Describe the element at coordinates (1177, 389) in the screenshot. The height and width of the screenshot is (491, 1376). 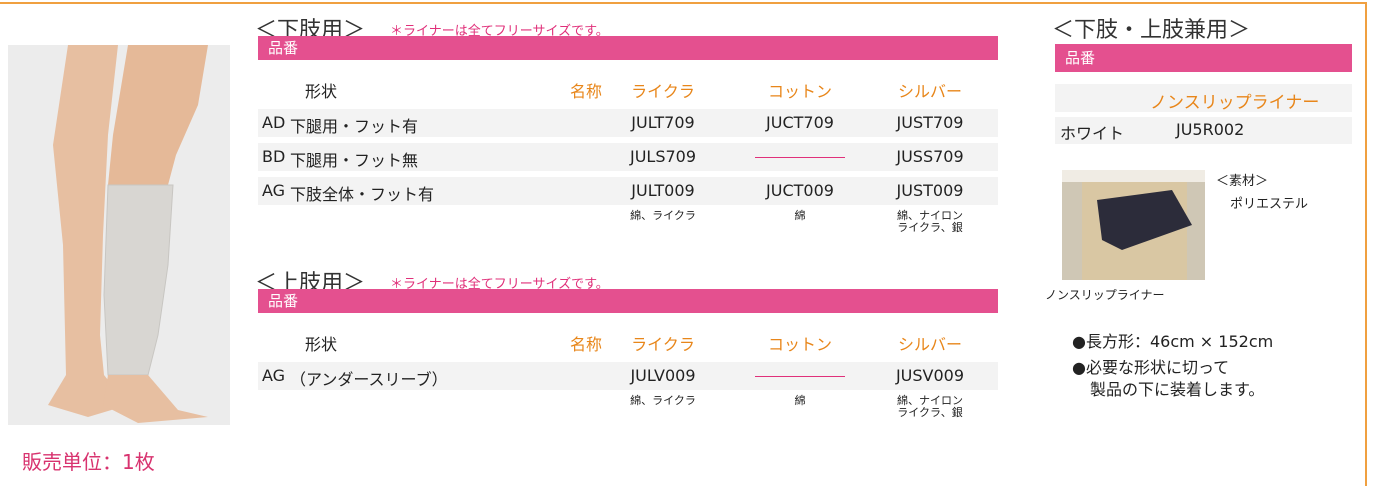
I see `bullet: 製品の下に装着します。` at that location.